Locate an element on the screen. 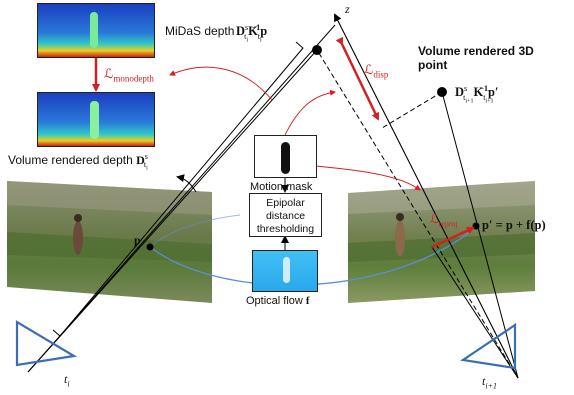 The width and height of the screenshot is (574, 395). point-ray-3d is located at coordinates (317, 50).